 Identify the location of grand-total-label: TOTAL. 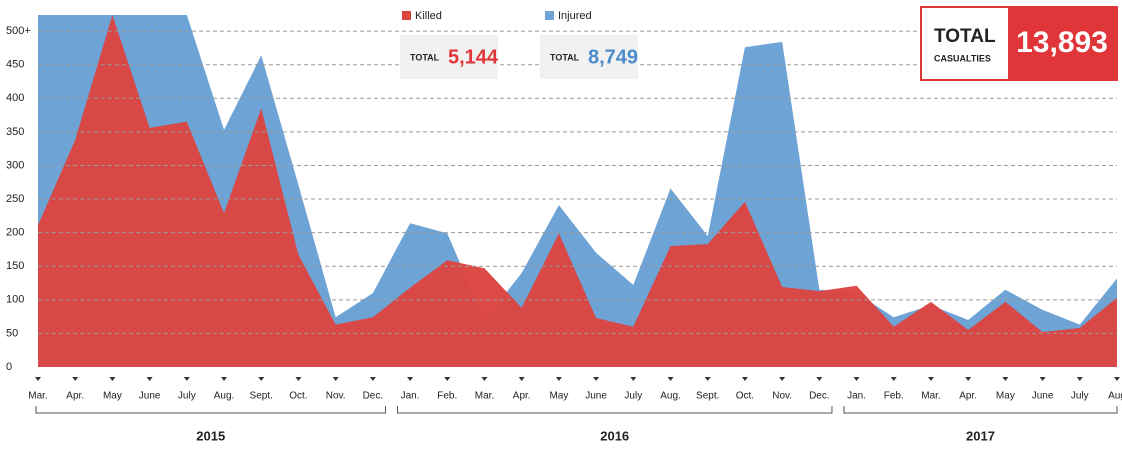
(965, 36).